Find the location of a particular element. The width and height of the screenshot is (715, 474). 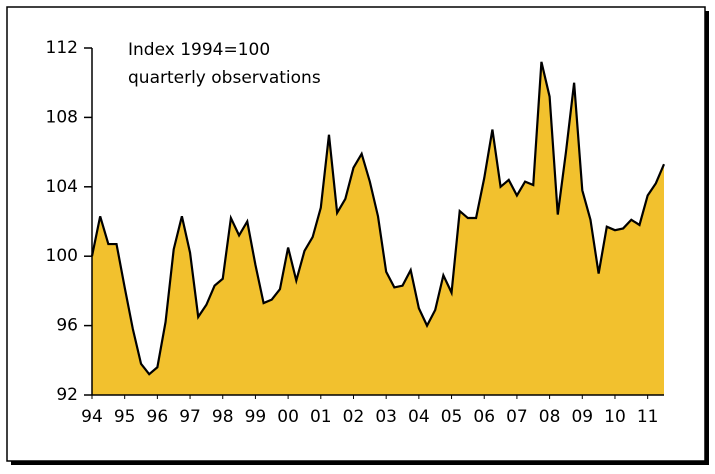

y-tick-label: 96 is located at coordinates (67, 326).